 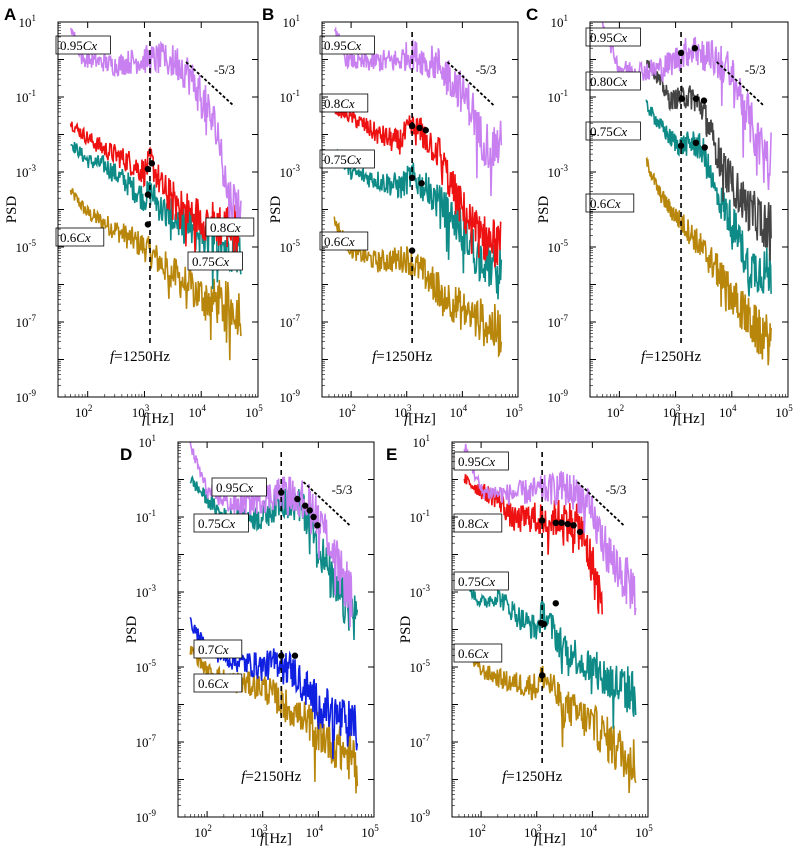 I want to click on series-label: 0.8Cx, so click(x=473, y=523).